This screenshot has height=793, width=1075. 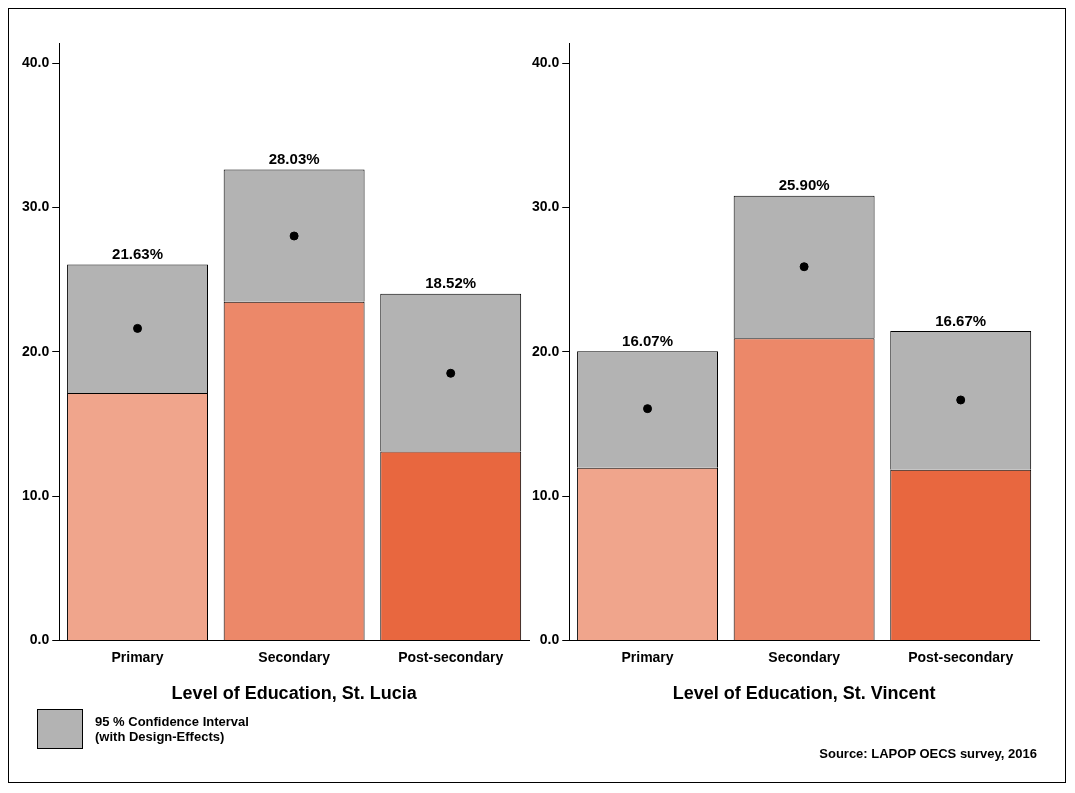 I want to click on annotation: 16.07%, so click(x=647, y=340).